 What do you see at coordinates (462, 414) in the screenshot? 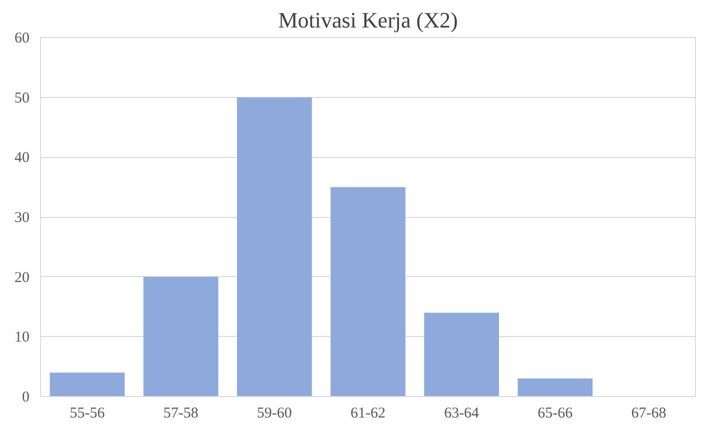
I see `x-tick-label: 63-64` at bounding box center [462, 414].